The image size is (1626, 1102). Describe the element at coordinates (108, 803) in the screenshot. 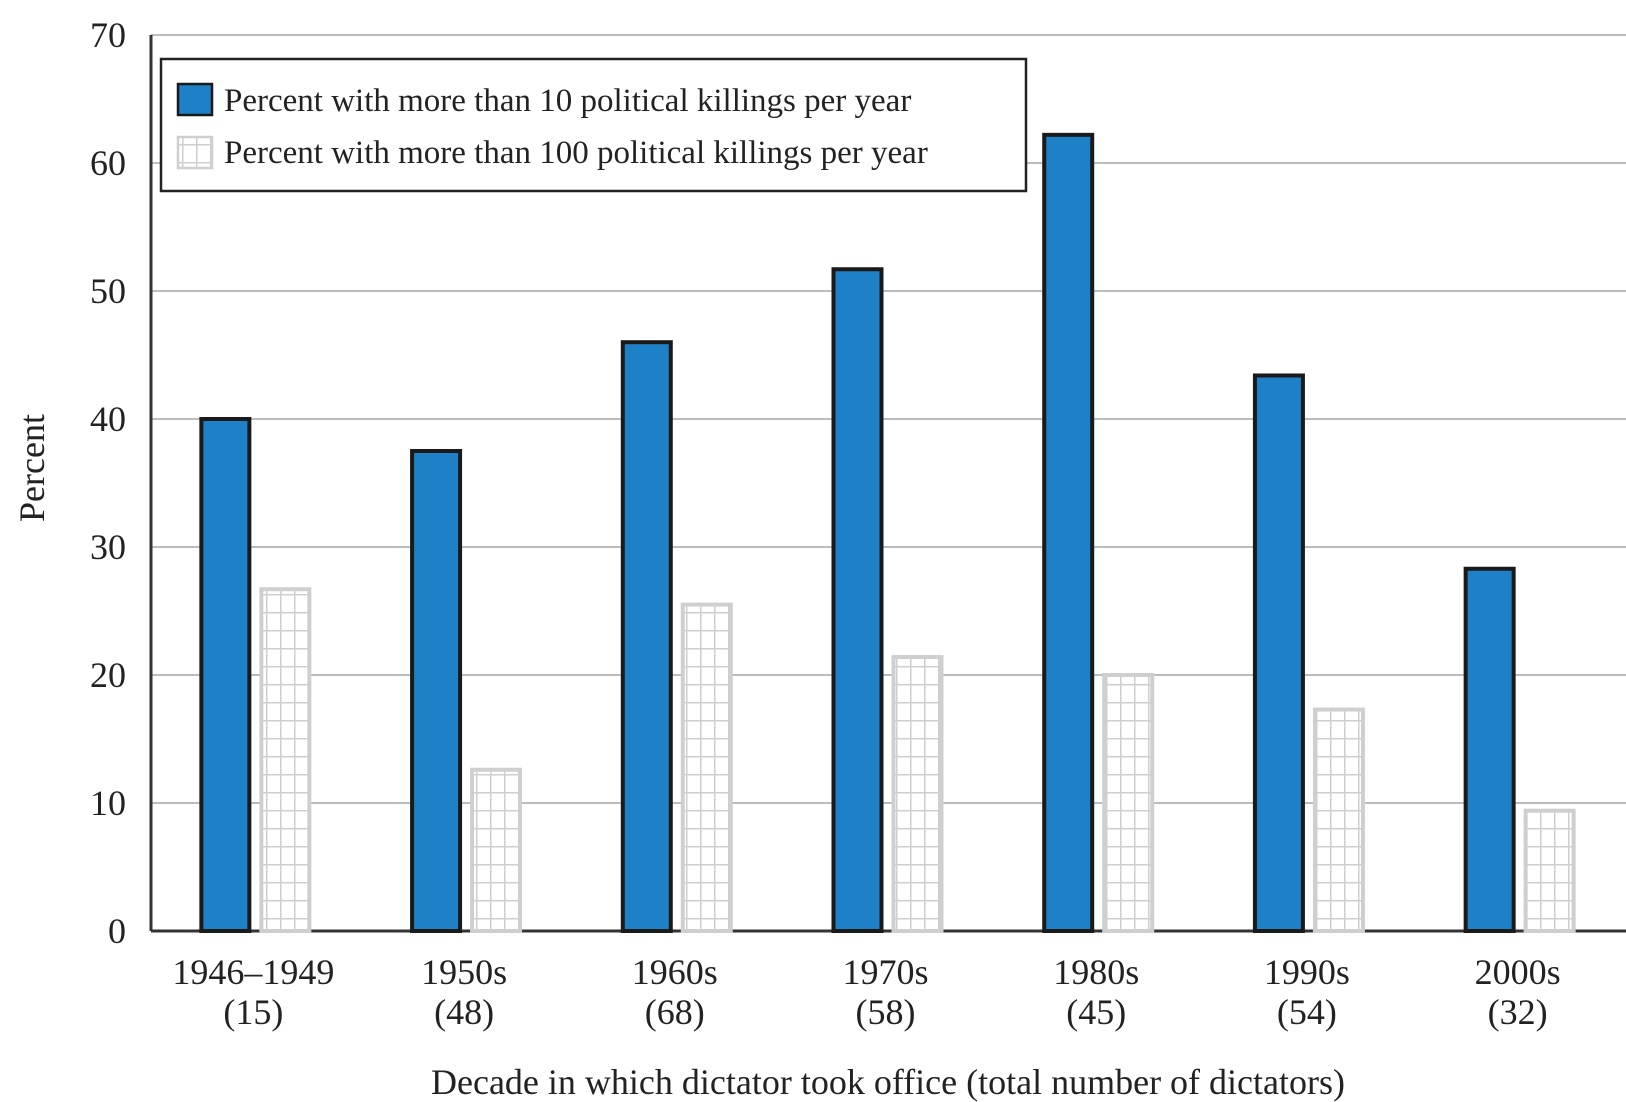

I see `y-tick-label: 10` at that location.